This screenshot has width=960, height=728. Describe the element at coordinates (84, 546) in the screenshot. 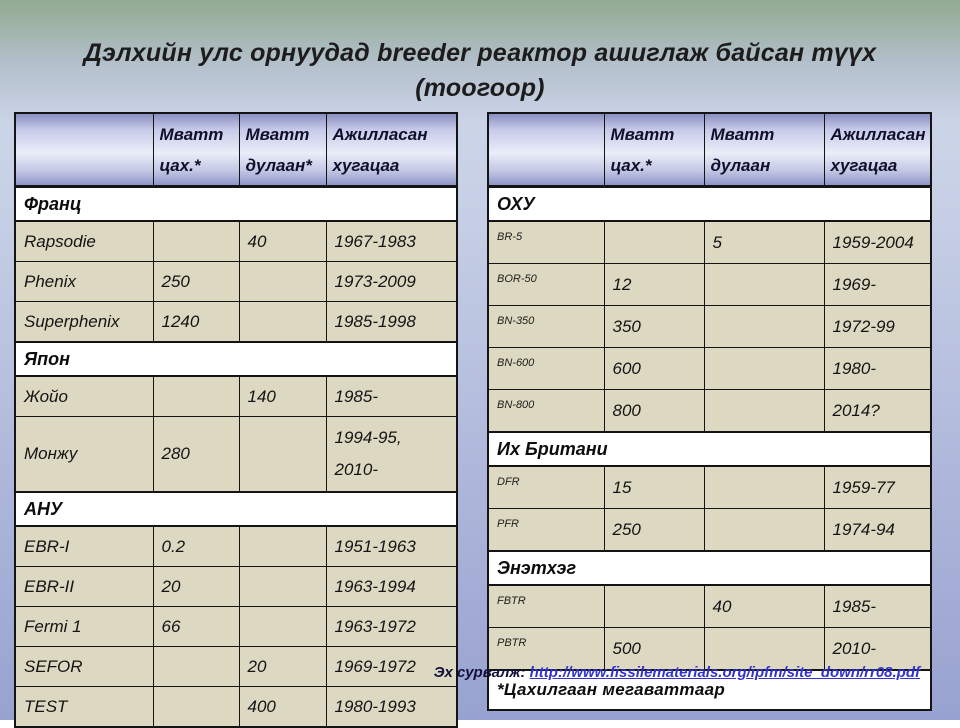

I see `reactor-name-cell: EBR-I` at that location.